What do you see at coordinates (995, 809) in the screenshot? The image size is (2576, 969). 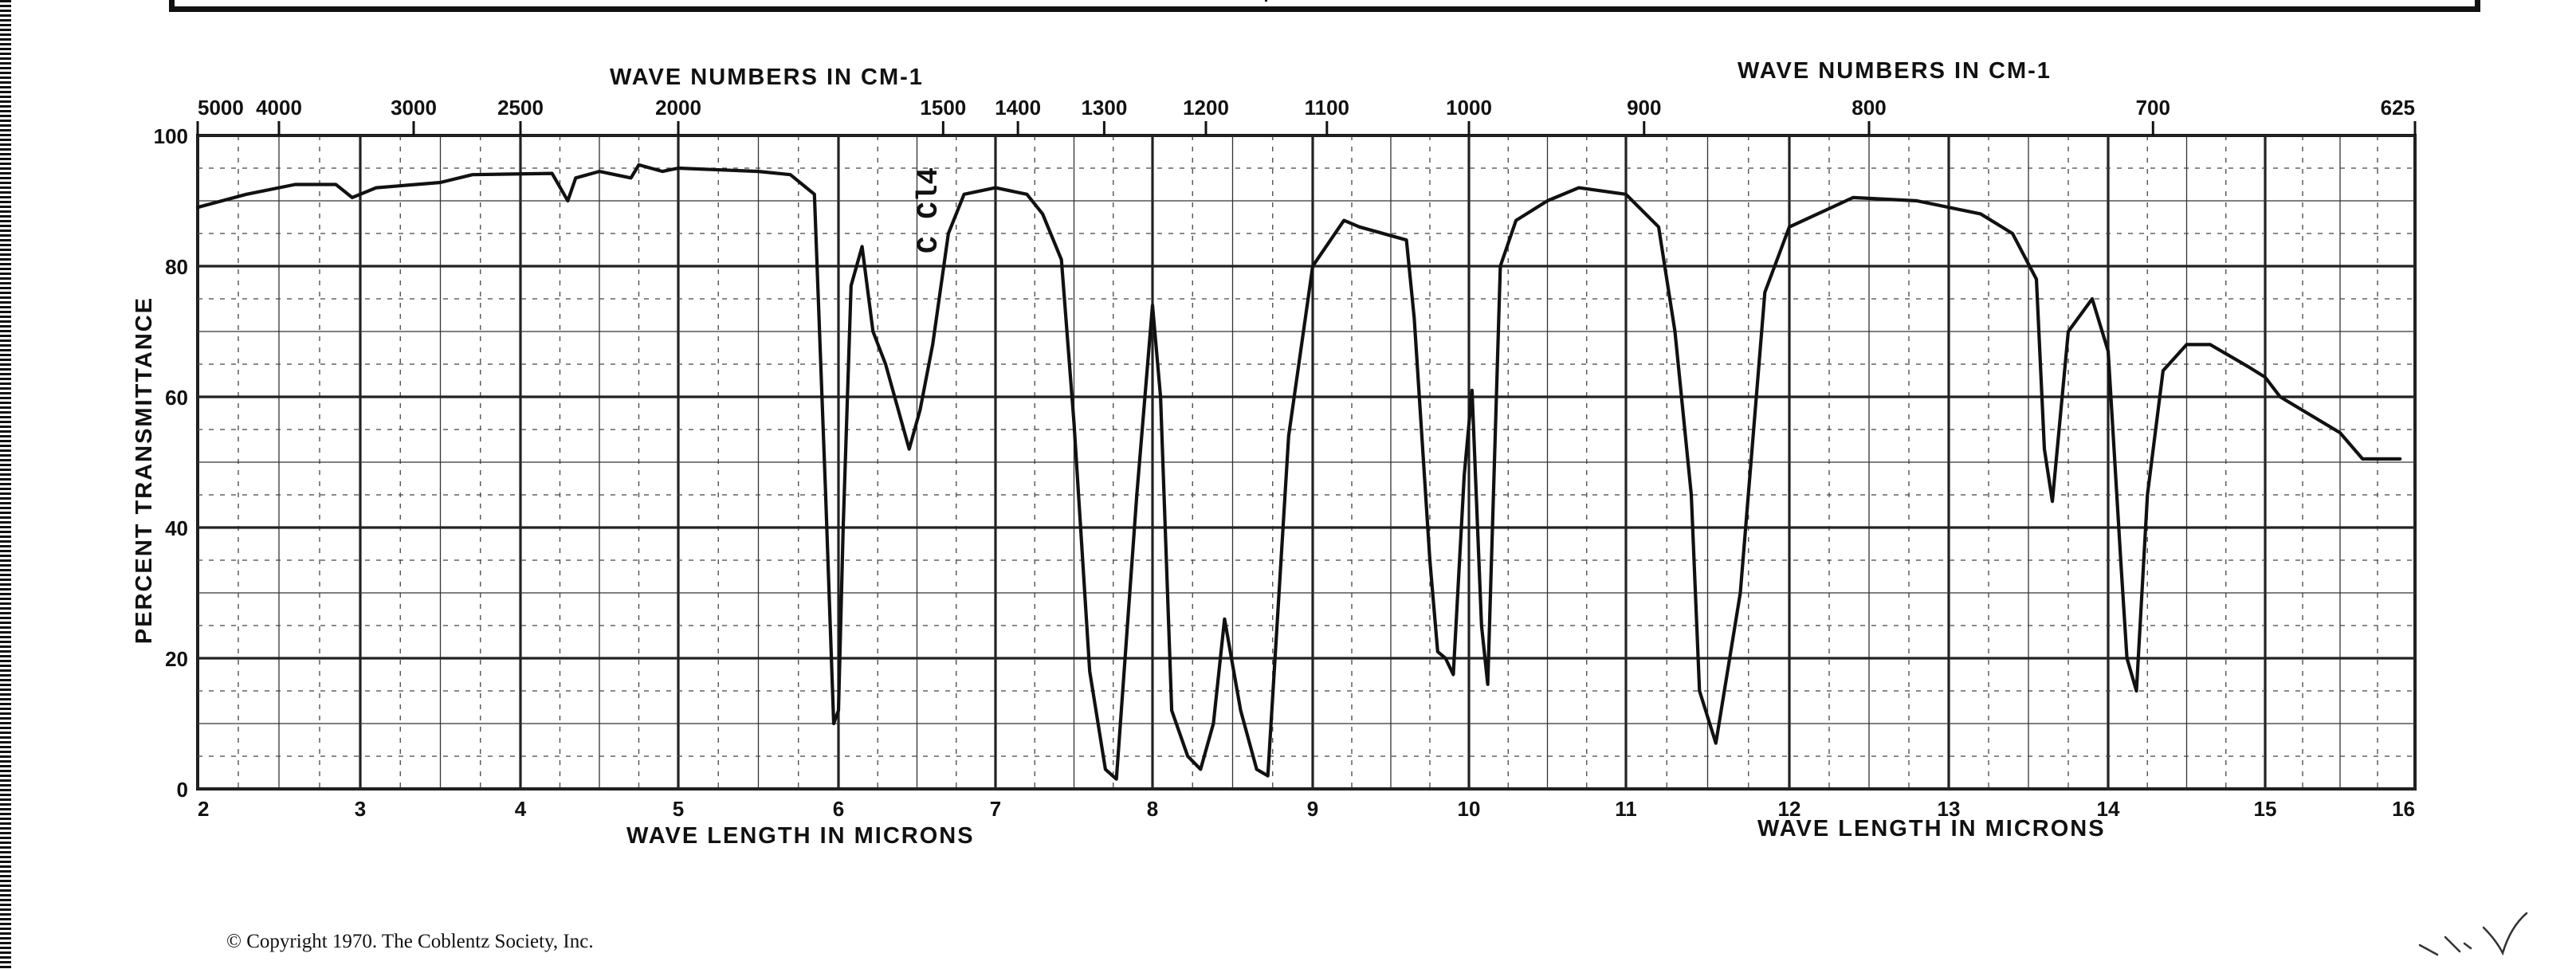 I see `x-tick-label: 7` at bounding box center [995, 809].